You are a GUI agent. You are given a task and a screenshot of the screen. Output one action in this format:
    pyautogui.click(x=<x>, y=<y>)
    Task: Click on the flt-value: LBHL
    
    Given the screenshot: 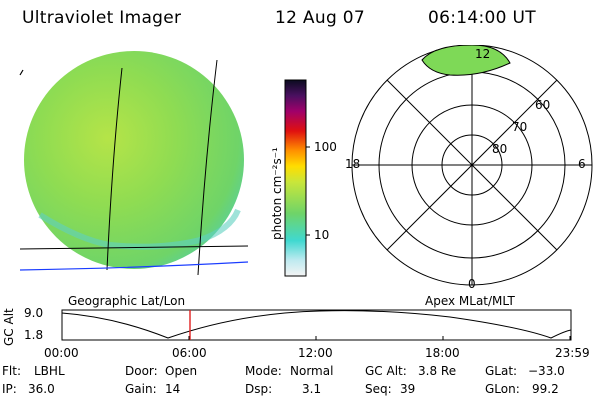 What is the action you would take?
    pyautogui.click(x=49, y=371)
    